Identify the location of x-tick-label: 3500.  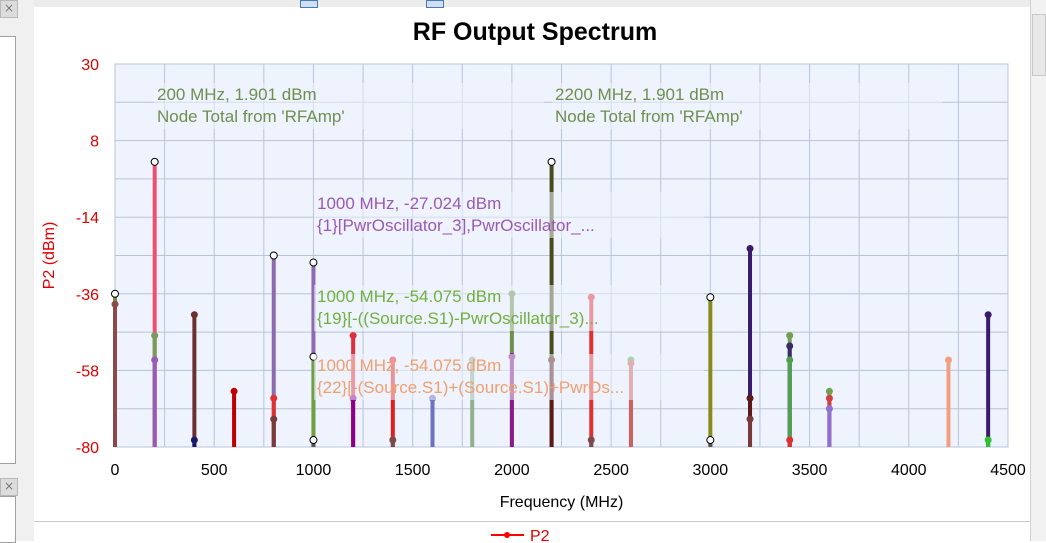
(810, 470).